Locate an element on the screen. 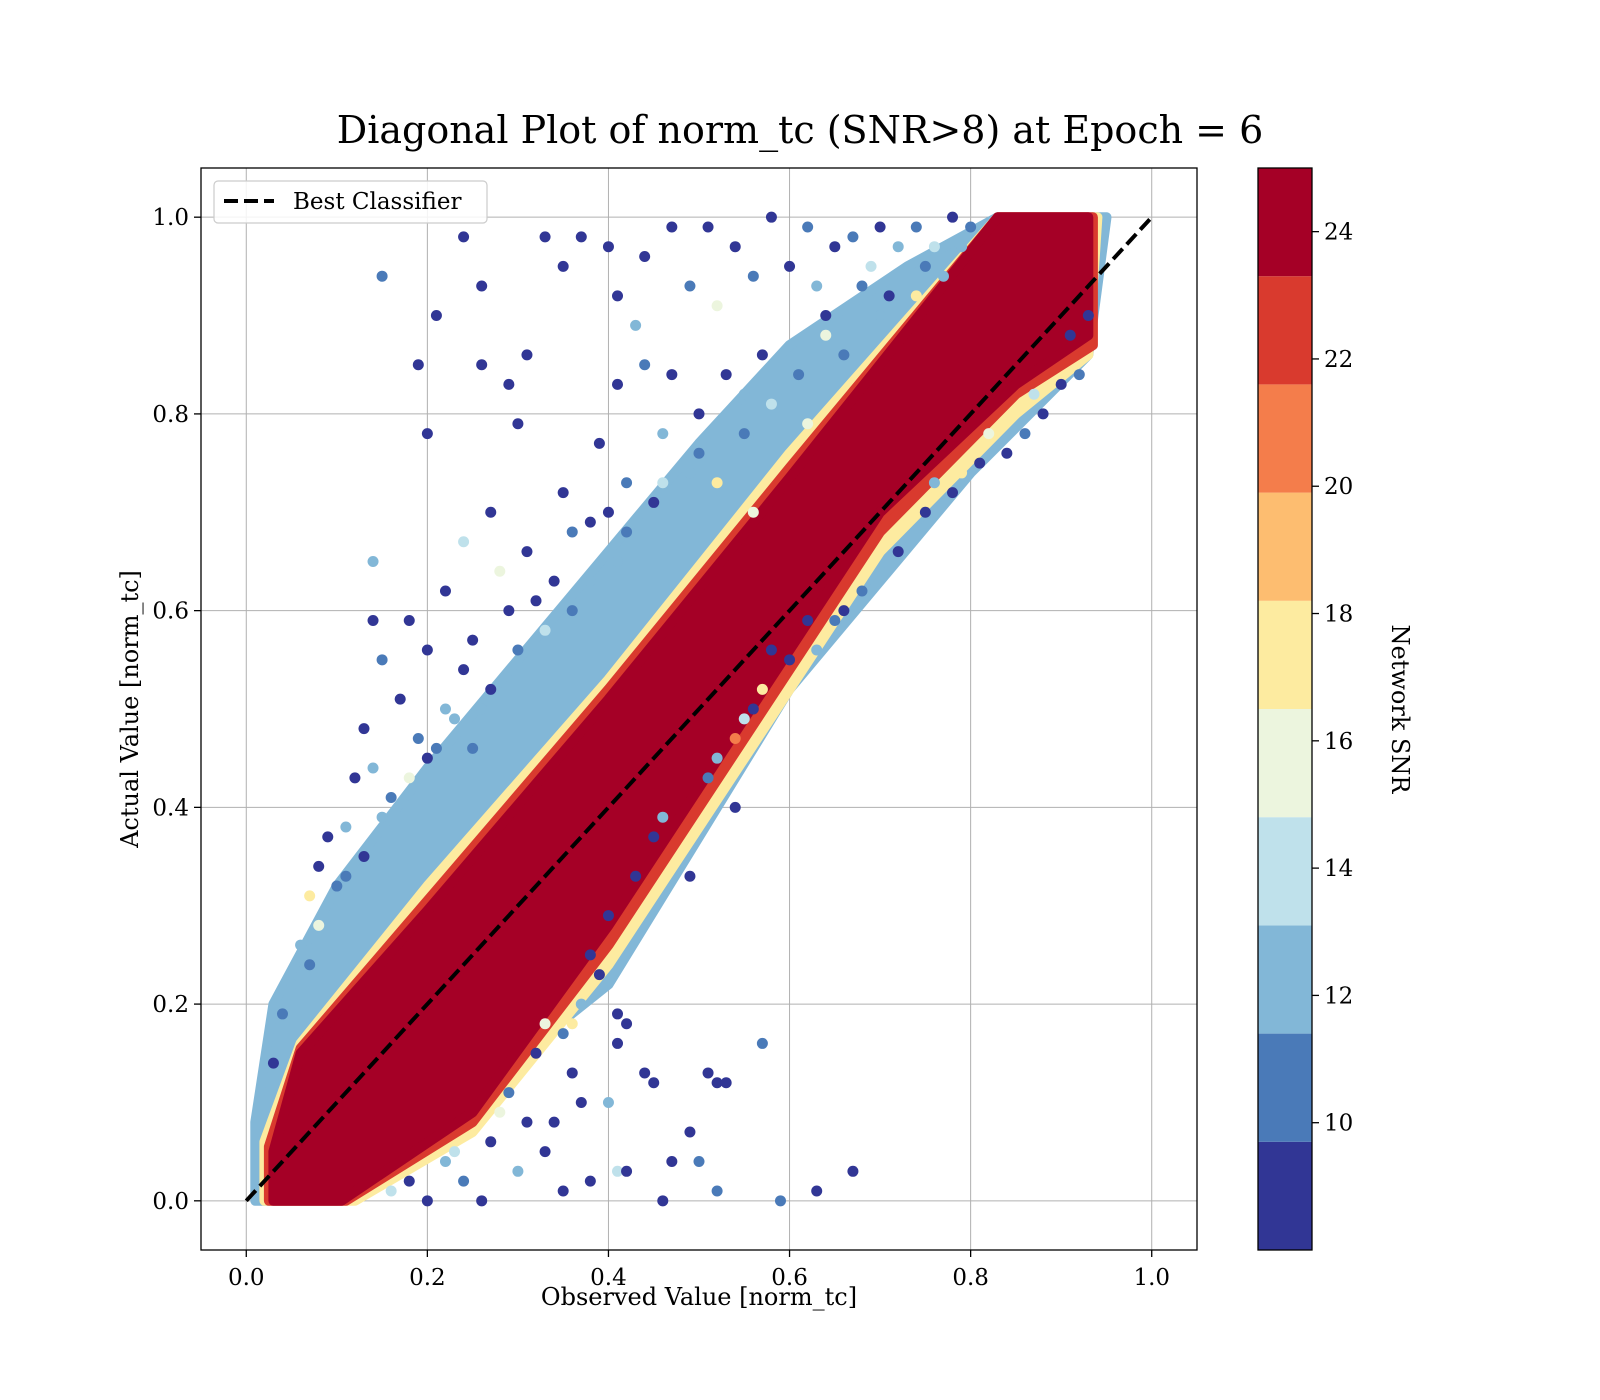 The width and height of the screenshot is (1600, 1400). x-tick-label: 0.2 is located at coordinates (427, 1278).